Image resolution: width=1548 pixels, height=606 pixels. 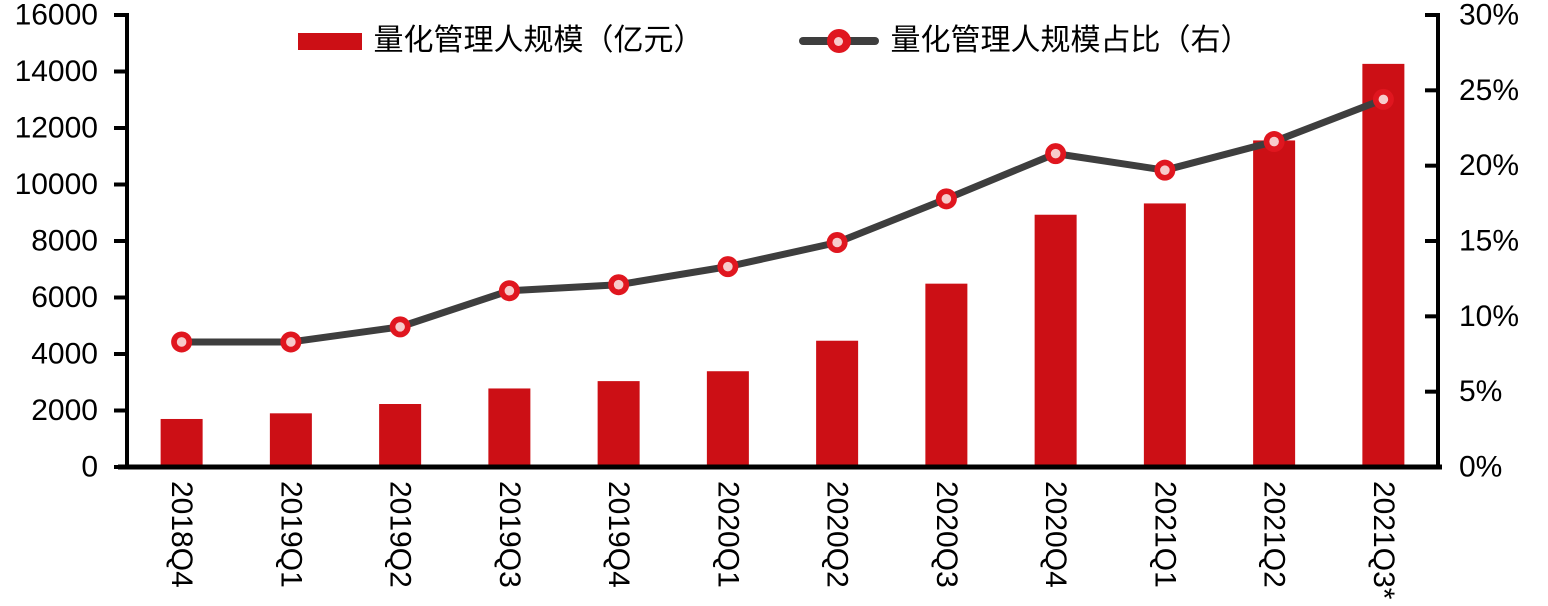 I want to click on left-axis-tick-label: 10000, so click(x=56, y=184).